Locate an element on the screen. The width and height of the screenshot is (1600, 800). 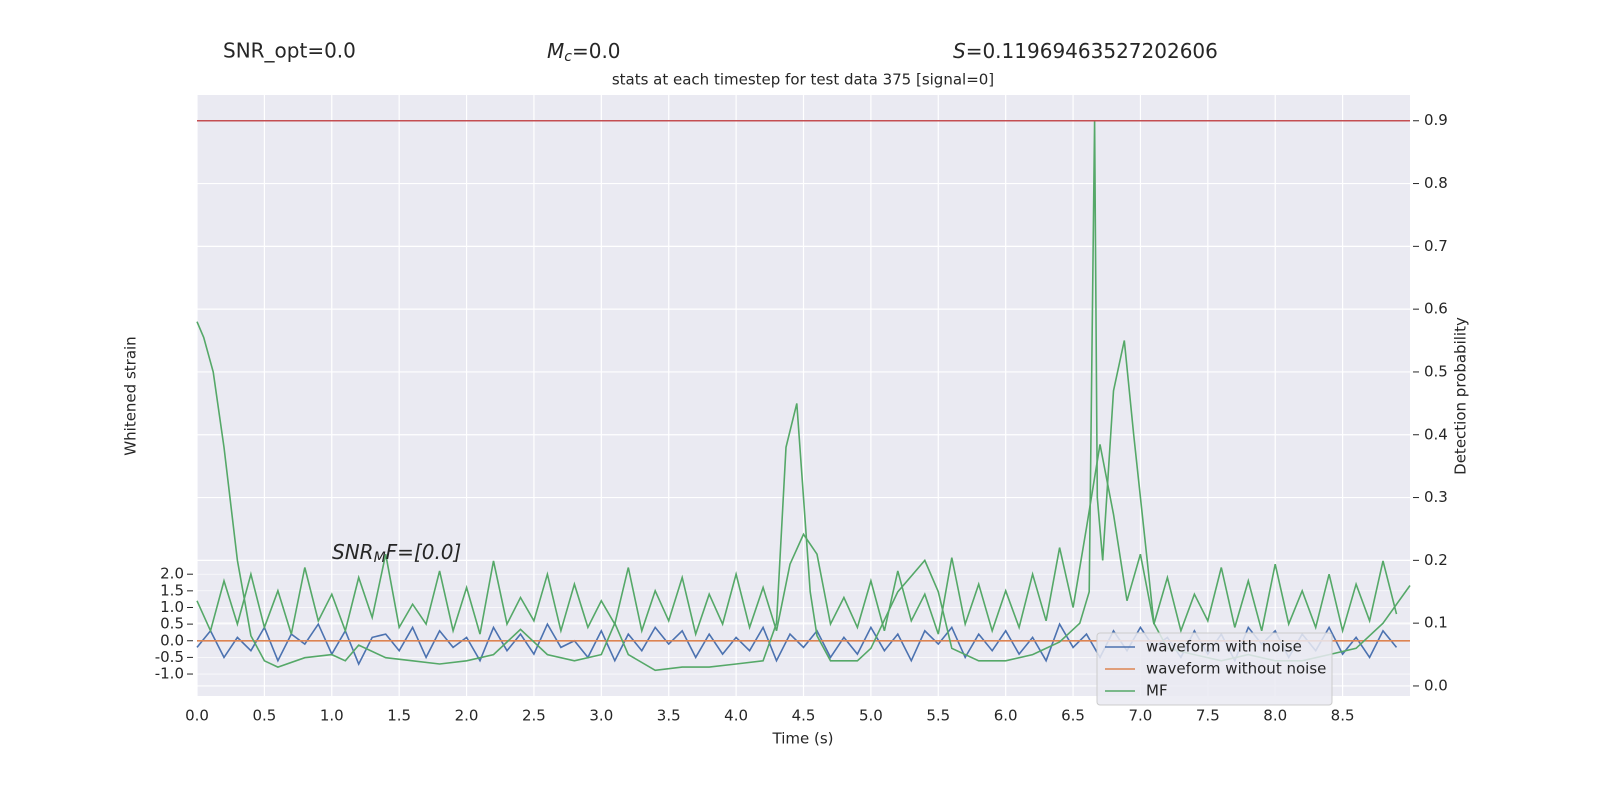
annotation: S=0.11969463527202606 is located at coordinates (1085, 51).